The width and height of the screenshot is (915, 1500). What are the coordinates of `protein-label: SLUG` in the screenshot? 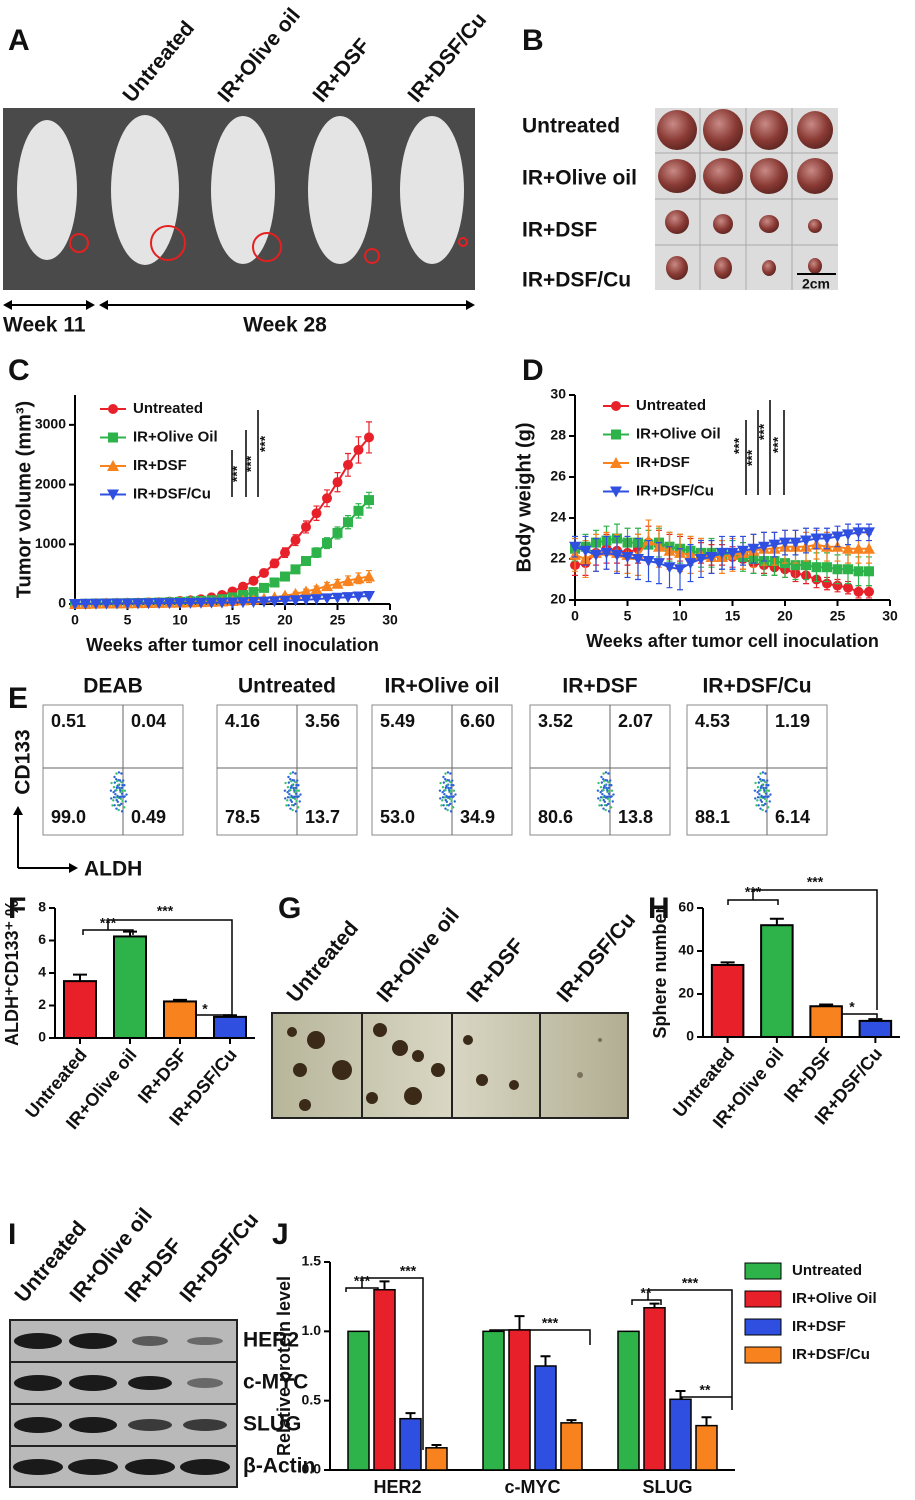 It's located at (272, 1424).